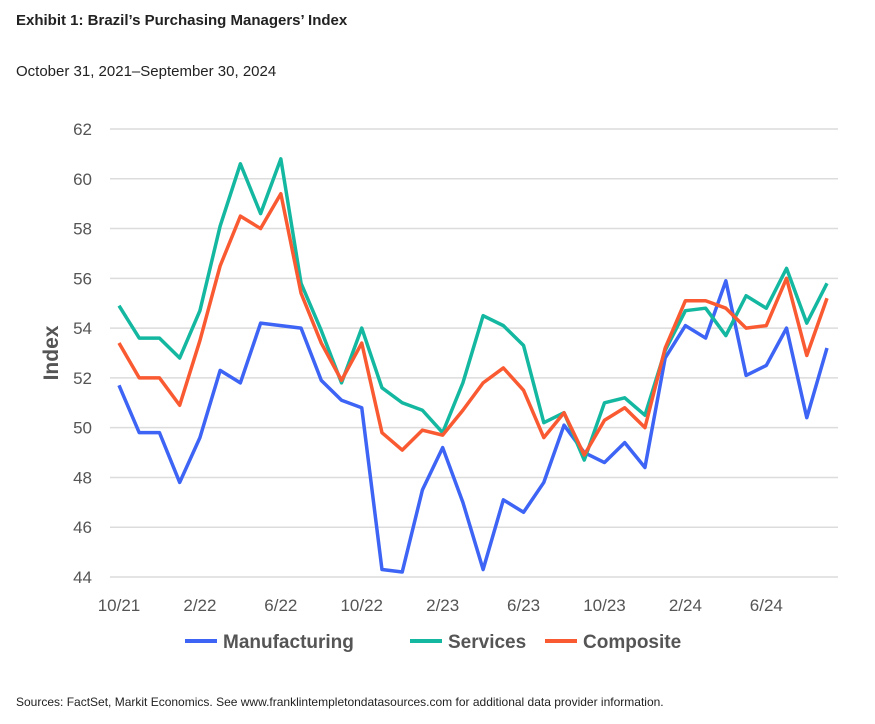 The image size is (875, 724). I want to click on x-tick-label: 2/23, so click(442, 605).